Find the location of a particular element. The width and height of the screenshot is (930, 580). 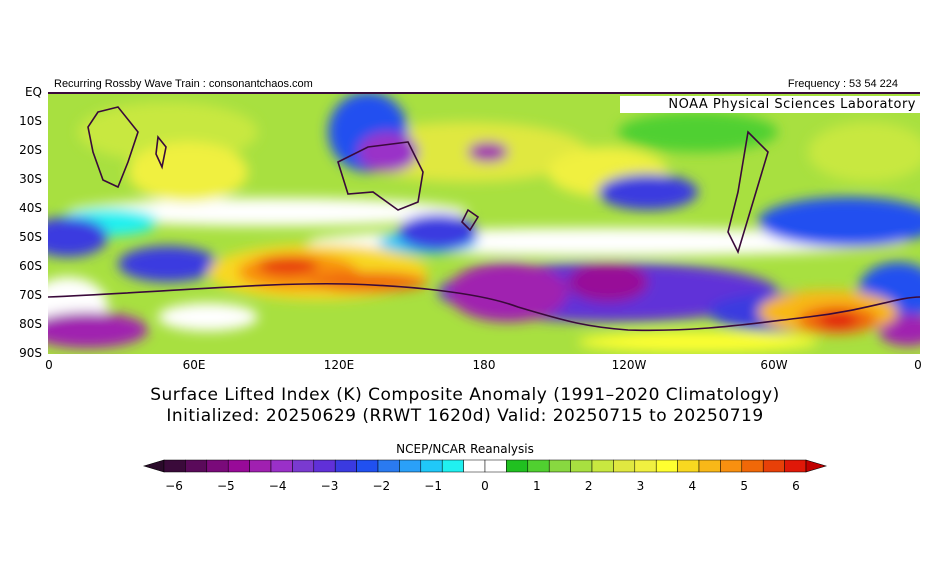

colorbar-over-arrow is located at coordinates (816, 466).